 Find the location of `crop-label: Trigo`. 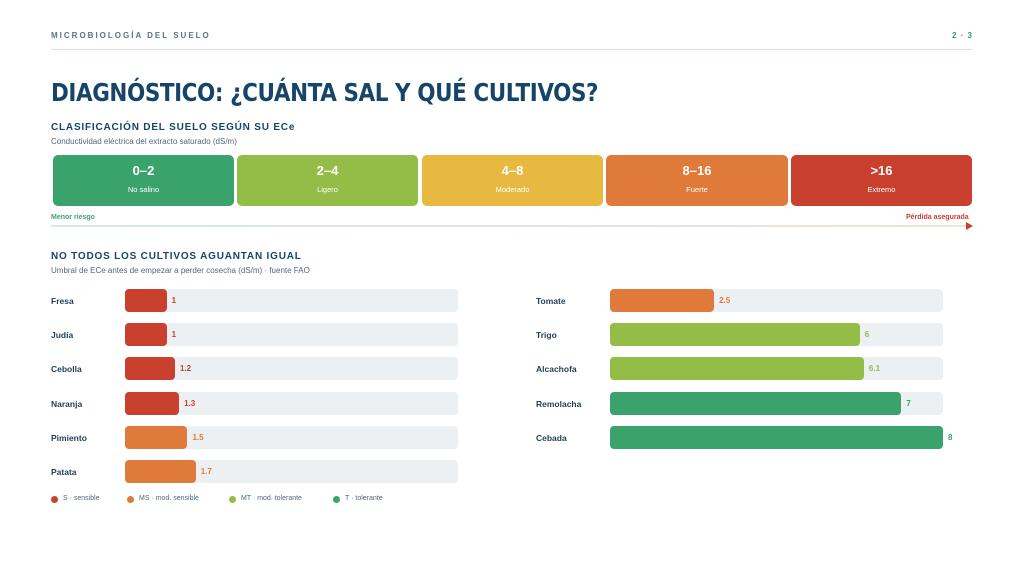

crop-label: Trigo is located at coordinates (546, 335).